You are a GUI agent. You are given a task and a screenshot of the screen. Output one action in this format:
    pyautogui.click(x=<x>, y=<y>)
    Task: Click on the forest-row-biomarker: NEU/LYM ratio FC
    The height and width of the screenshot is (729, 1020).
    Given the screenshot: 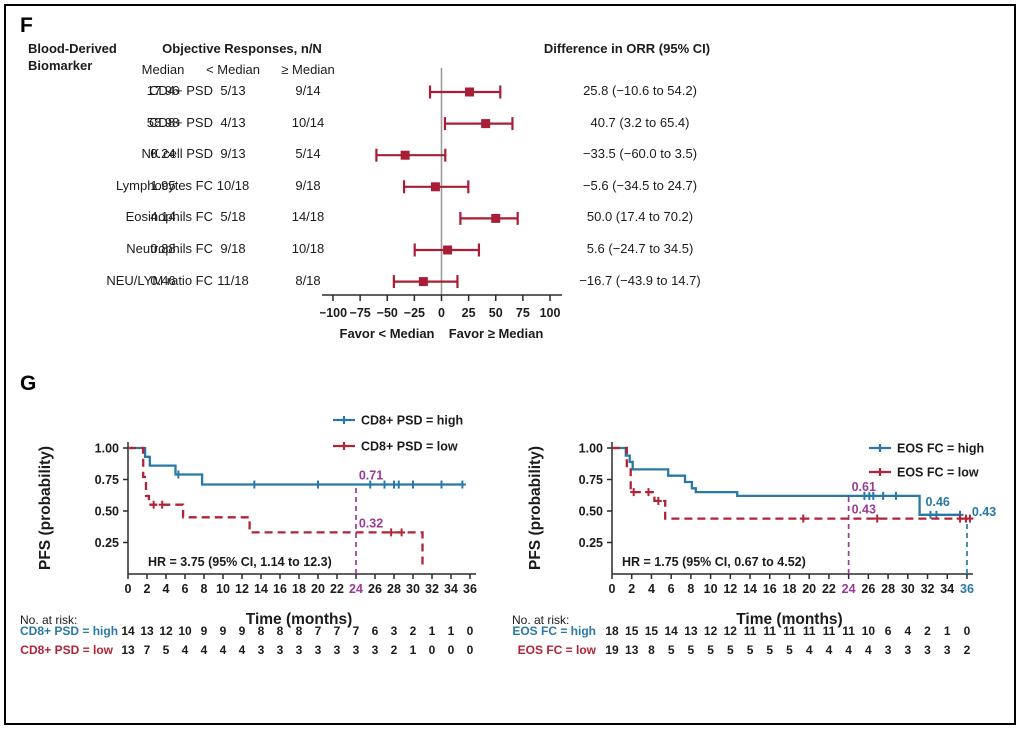 What is the action you would take?
    pyautogui.click(x=159, y=280)
    